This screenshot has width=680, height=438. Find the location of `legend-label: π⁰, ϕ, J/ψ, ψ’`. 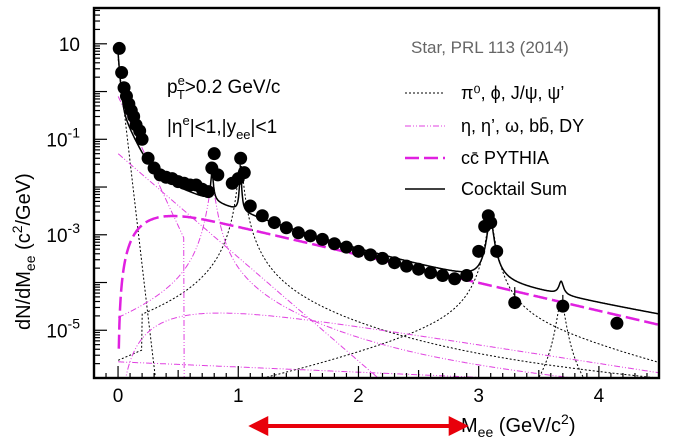

legend-label: π⁰, ϕ, J/ψ, ψ’ is located at coordinates (512, 93).